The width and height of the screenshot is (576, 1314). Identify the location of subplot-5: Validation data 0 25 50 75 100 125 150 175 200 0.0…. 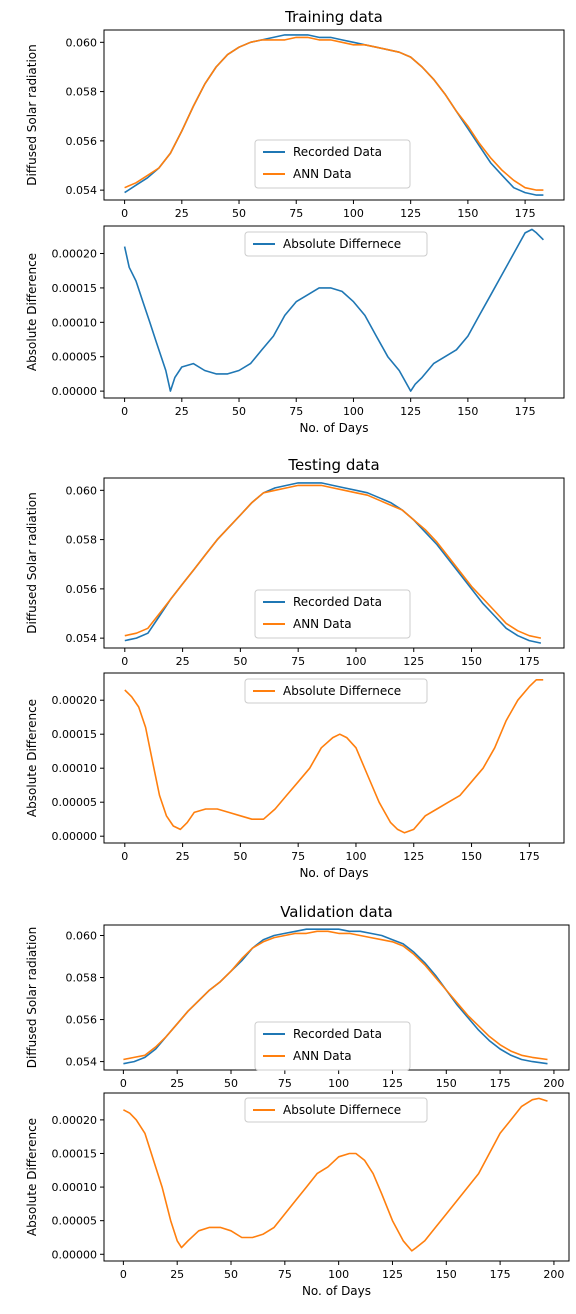
(297, 996).